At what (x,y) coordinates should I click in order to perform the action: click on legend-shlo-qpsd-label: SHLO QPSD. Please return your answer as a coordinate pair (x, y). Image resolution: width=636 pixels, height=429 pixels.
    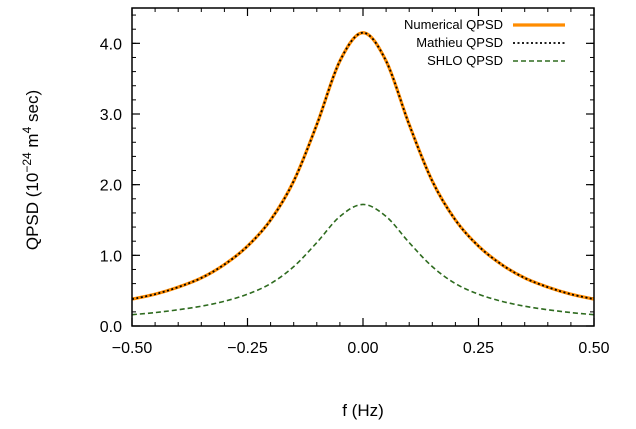
    Looking at the image, I should click on (465, 60).